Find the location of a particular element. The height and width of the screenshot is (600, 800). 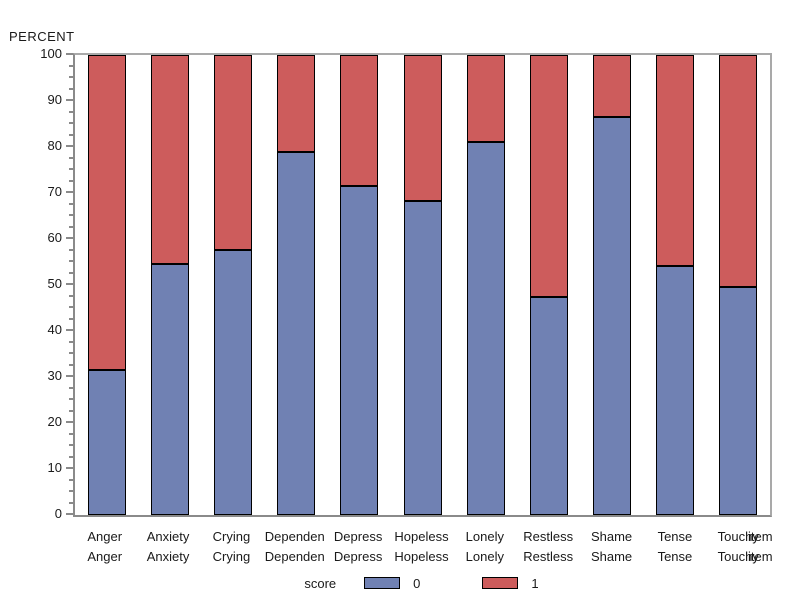

x-tick-label: Crying is located at coordinates (231, 536).